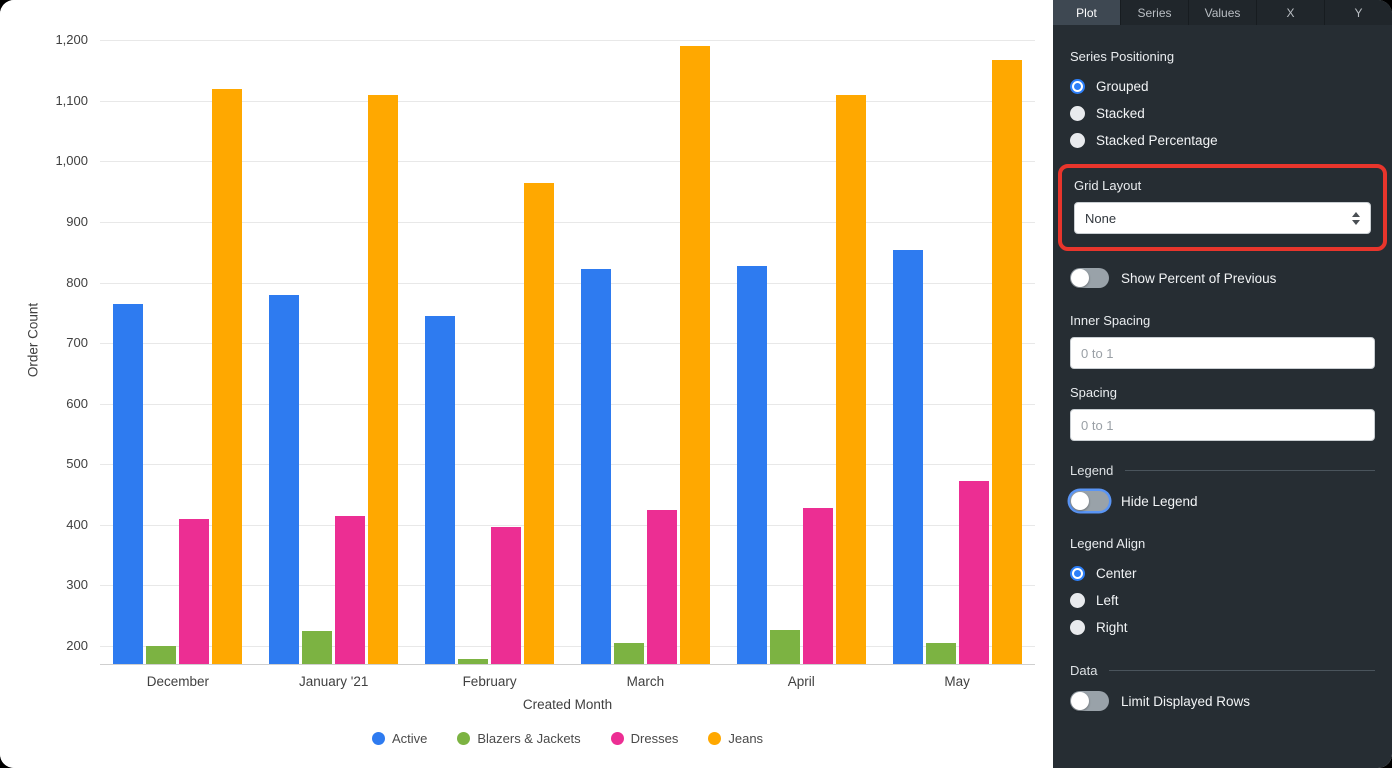 This screenshot has width=1392, height=768. I want to click on y-axis-tick-label: 1,100, so click(71, 100).